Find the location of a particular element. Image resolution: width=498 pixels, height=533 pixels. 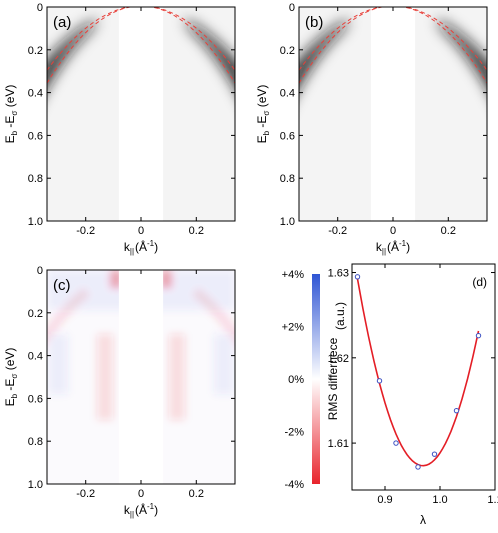

colorbar-ticks: +4% +2% 0% -2% -4% is located at coordinates (293, 380).